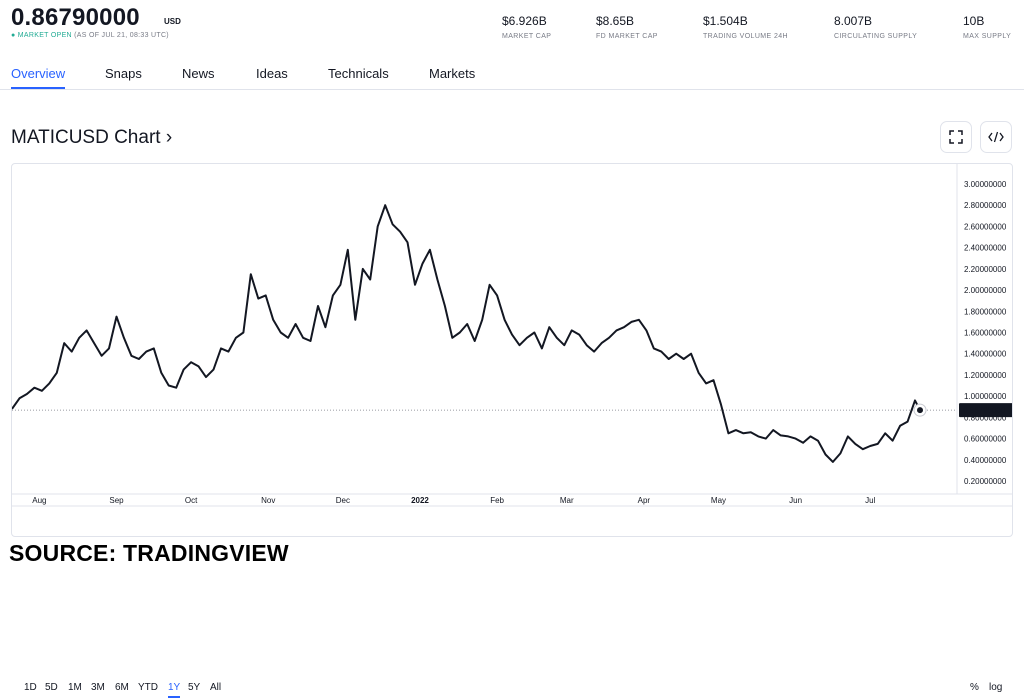 The height and width of the screenshot is (698, 1024). I want to click on price-currency: USD, so click(172, 21).